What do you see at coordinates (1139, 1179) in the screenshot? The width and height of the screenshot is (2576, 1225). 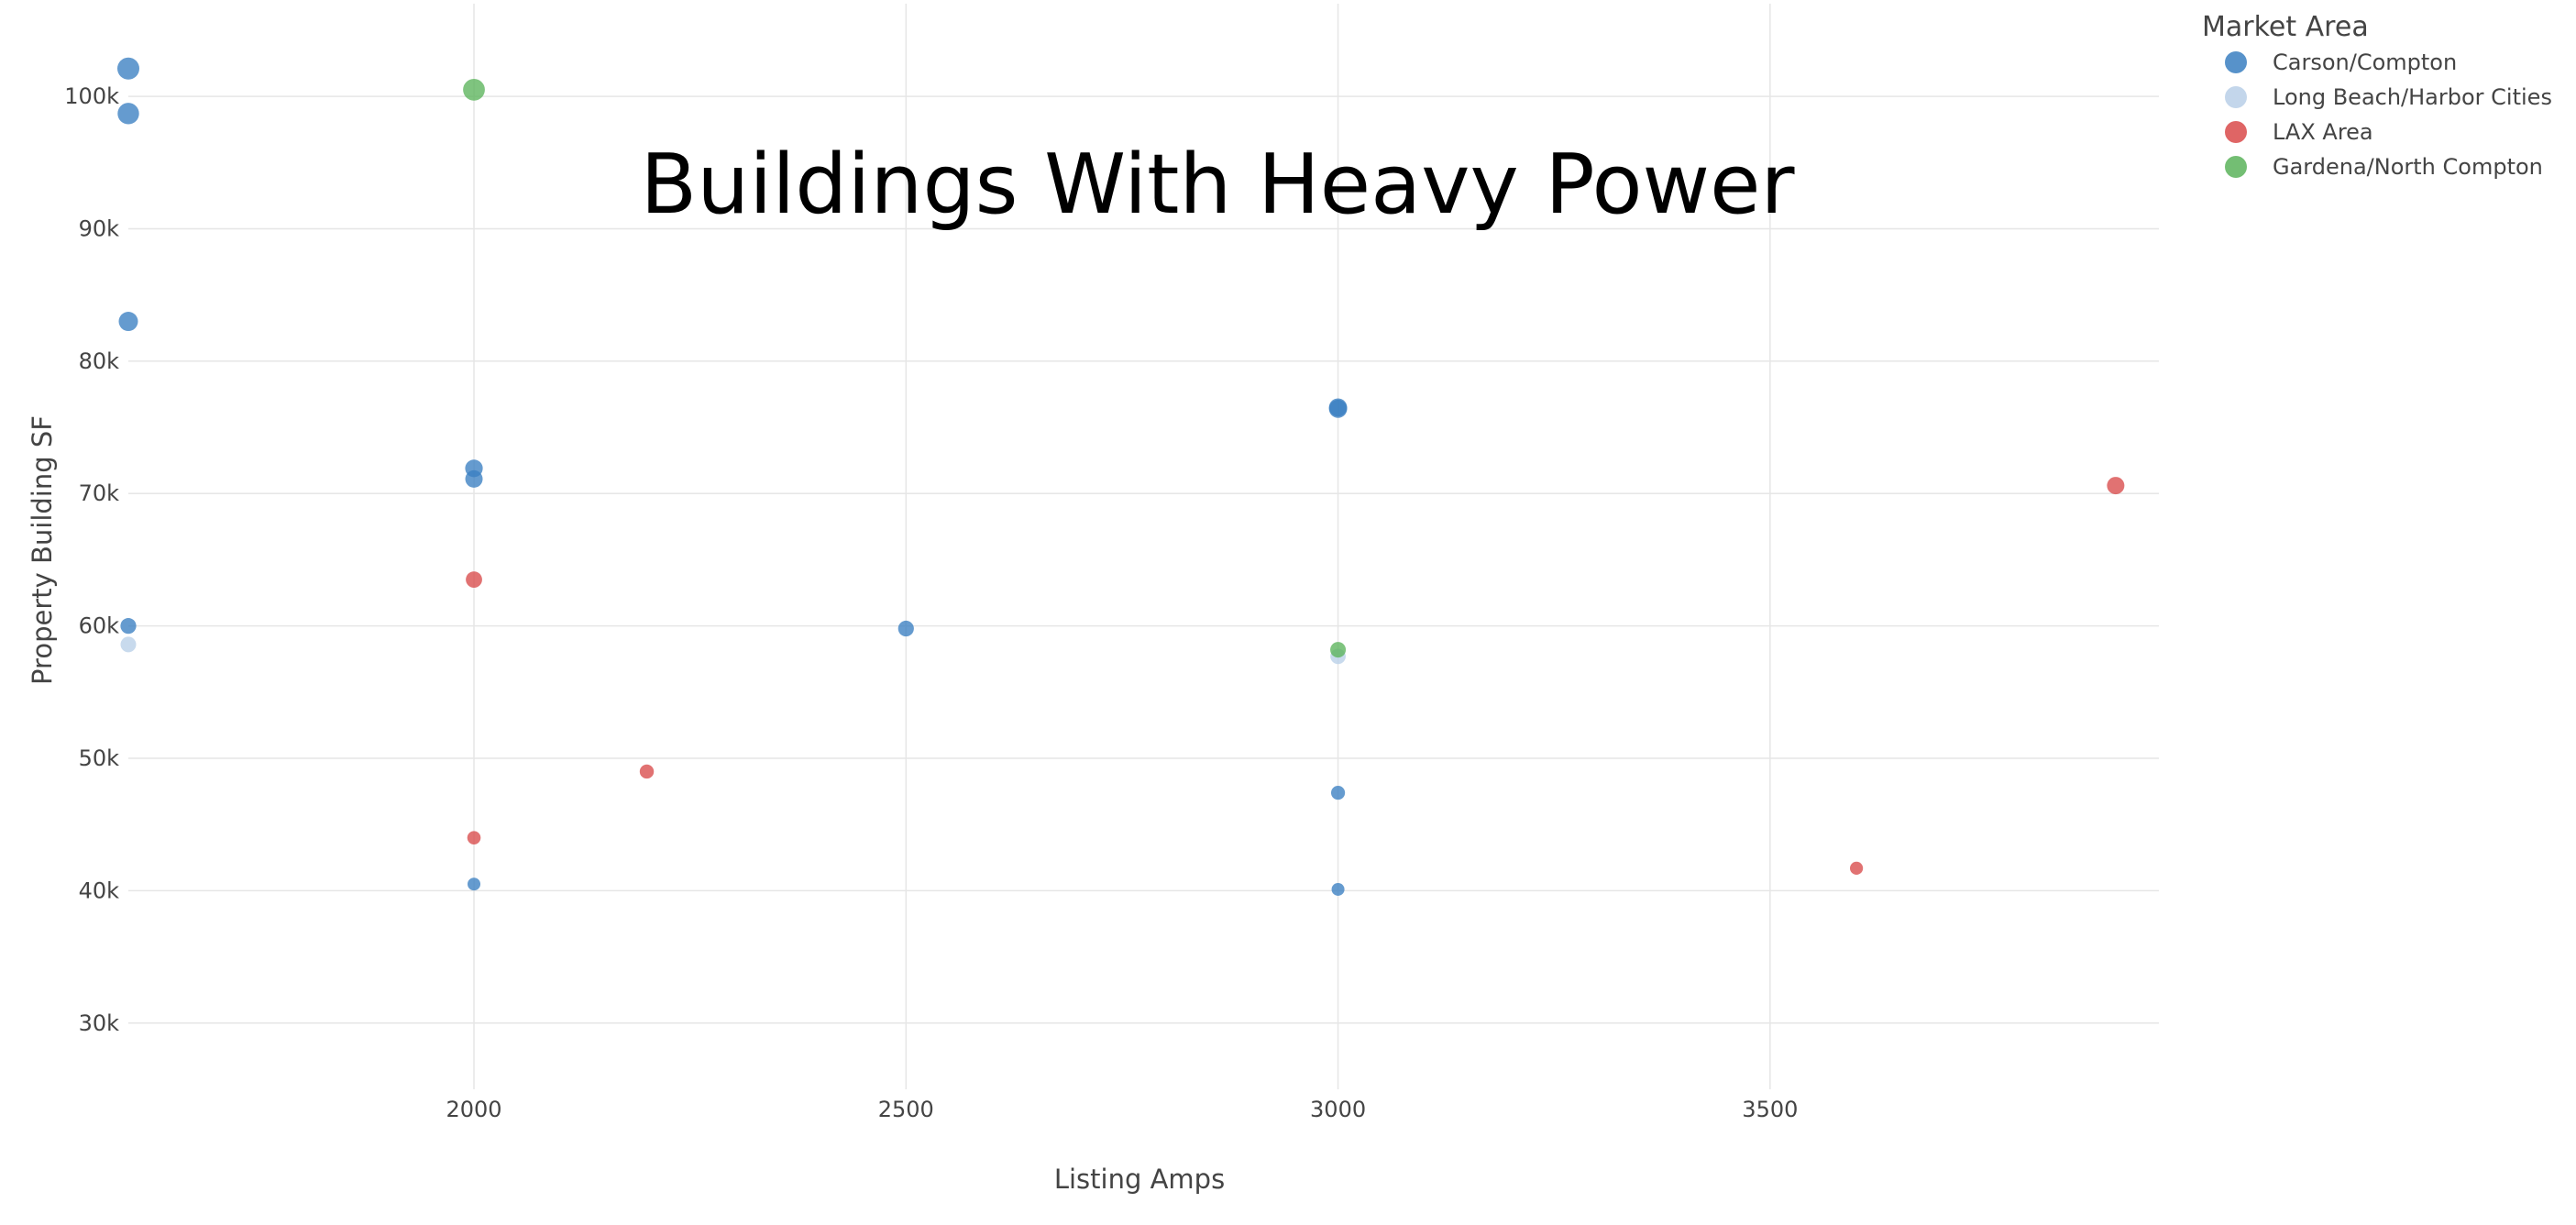 I see `x-axis-title: Listing Amps` at bounding box center [1139, 1179].